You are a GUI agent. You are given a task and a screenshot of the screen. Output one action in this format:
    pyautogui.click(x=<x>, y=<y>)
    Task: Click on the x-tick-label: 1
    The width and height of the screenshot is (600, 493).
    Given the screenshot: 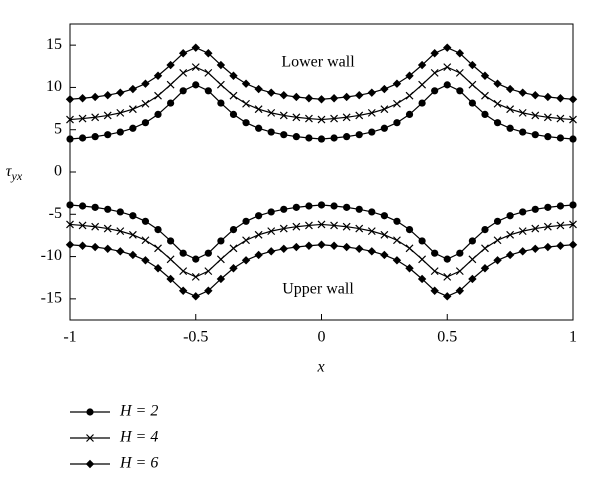 What is the action you would take?
    pyautogui.click(x=573, y=337)
    